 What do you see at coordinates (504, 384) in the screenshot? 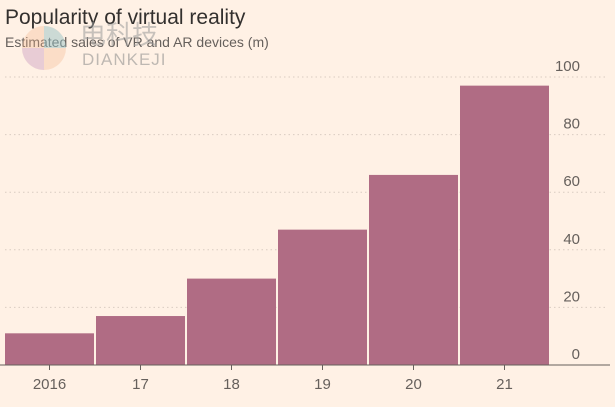
I see `x-tick-label: 21` at bounding box center [504, 384].